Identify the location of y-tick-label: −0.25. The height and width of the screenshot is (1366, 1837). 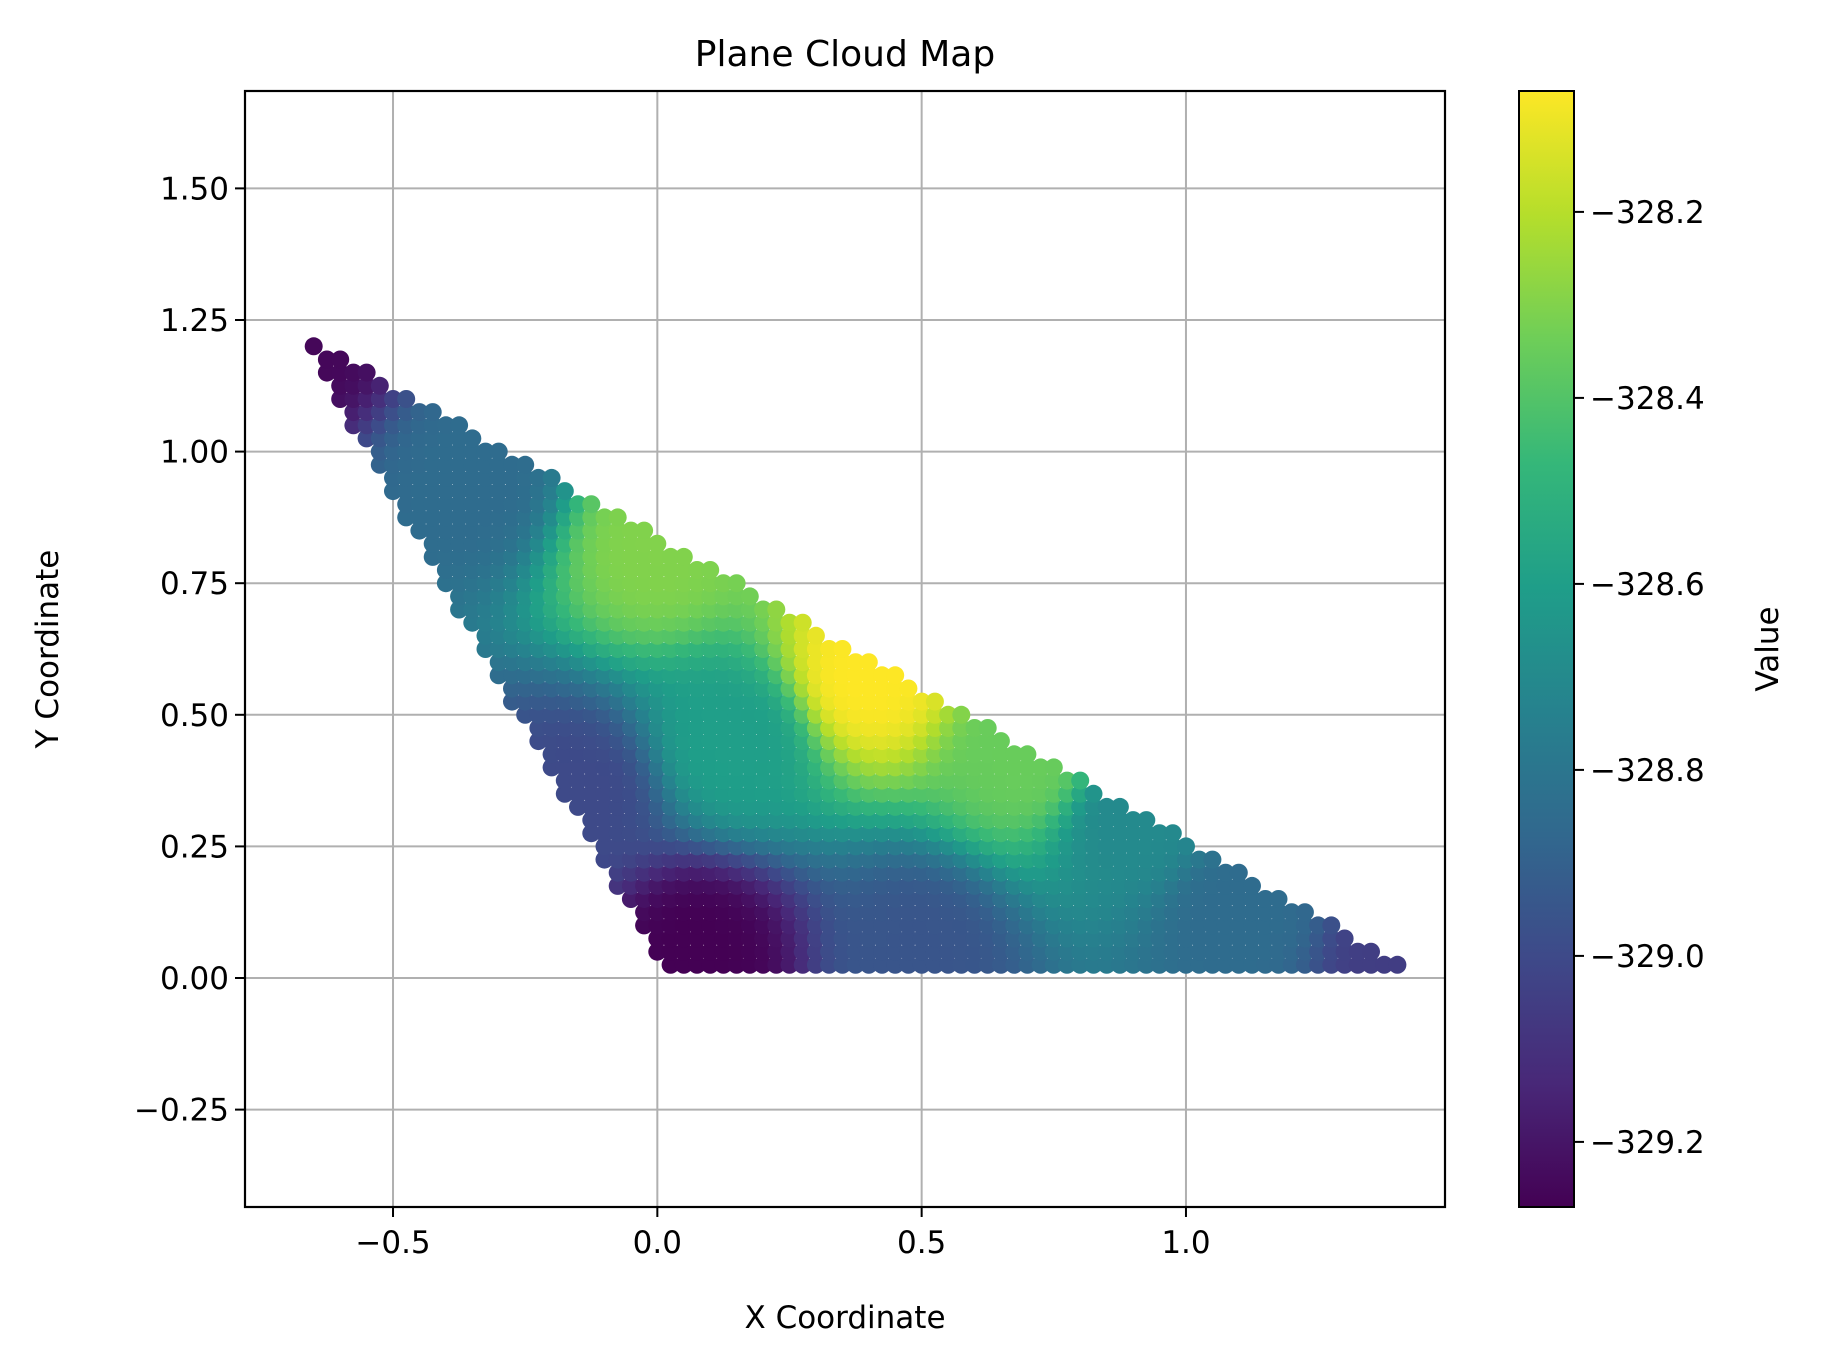
(181, 1111).